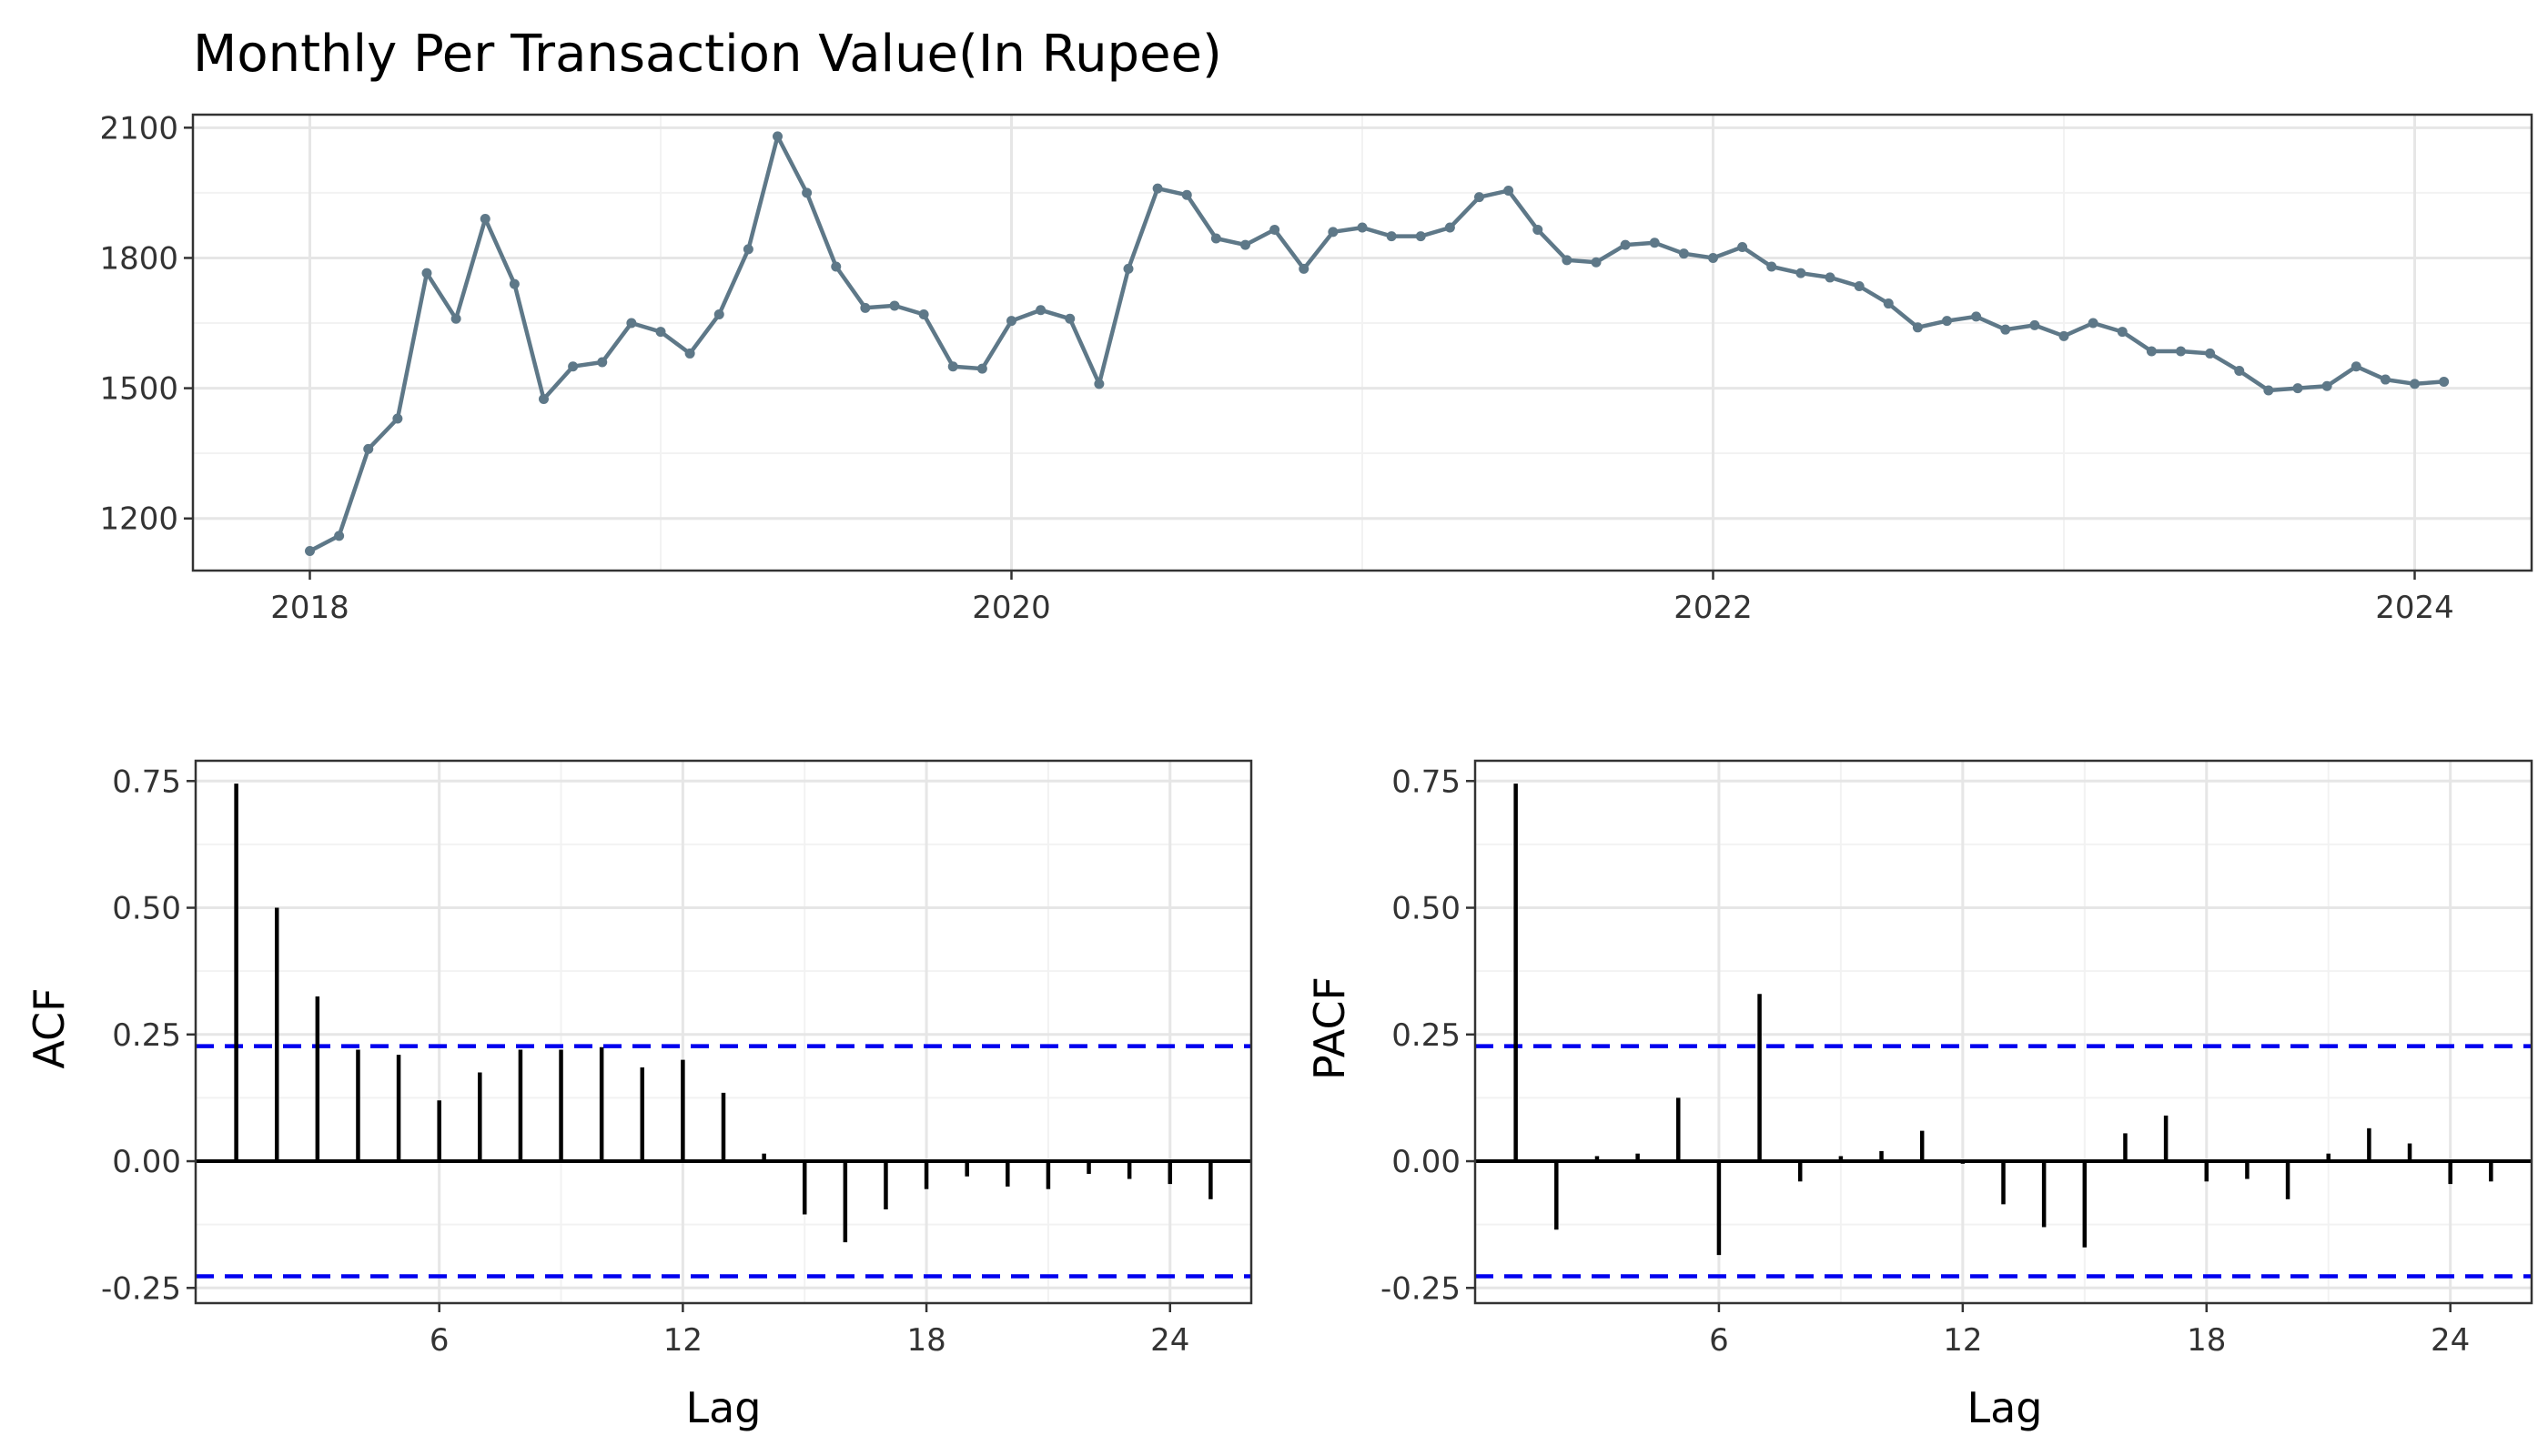  Describe the element at coordinates (1719, 1340) in the screenshot. I see `pacf-x-tick-label: 6` at that location.